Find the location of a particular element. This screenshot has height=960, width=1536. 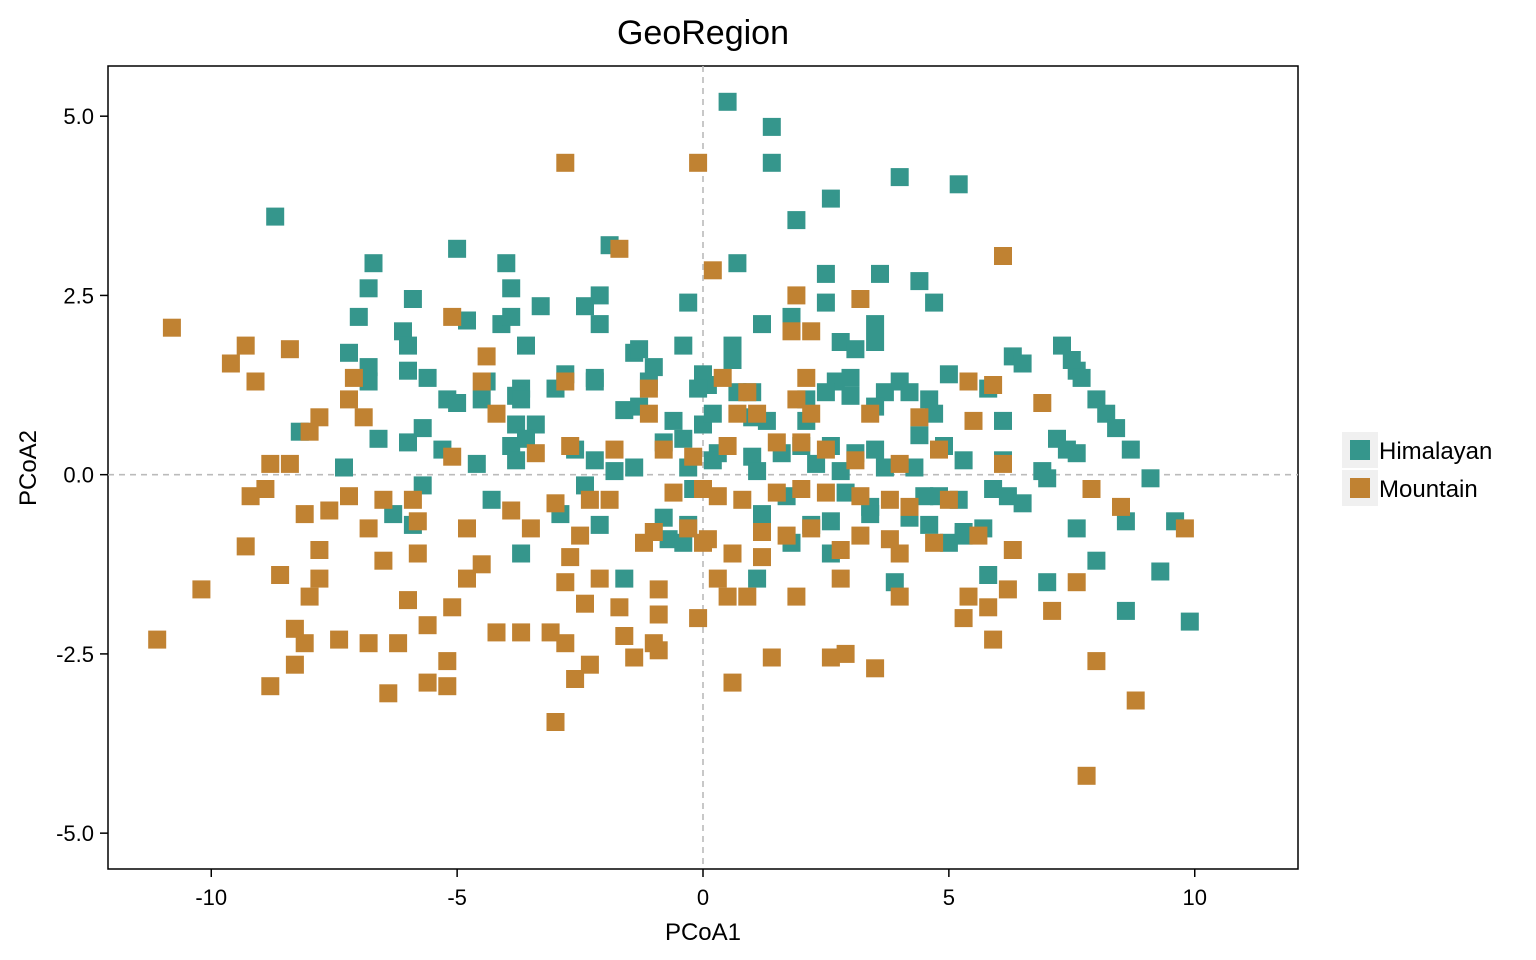

y-tick-label: -5.0 is located at coordinates (75, 833).